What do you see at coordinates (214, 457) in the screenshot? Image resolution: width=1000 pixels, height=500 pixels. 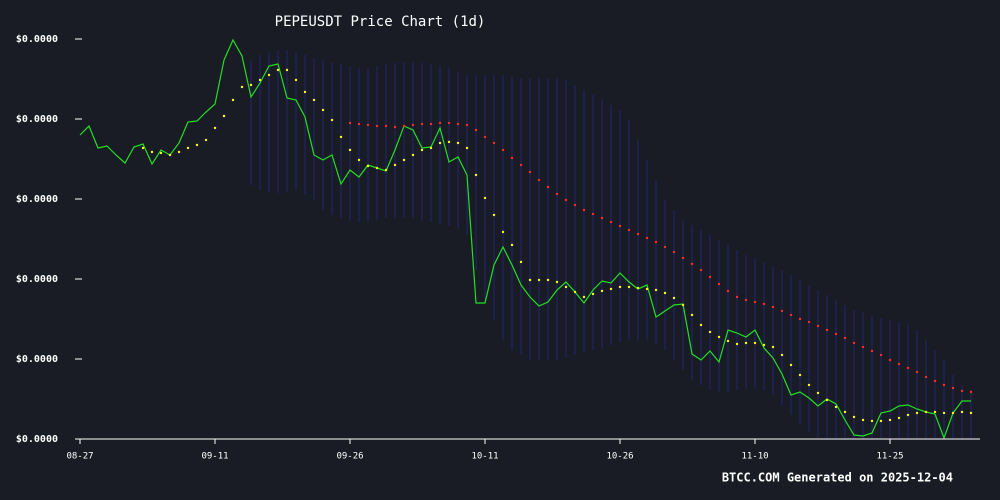 I see `x-tick-label: 09-11` at bounding box center [214, 457].